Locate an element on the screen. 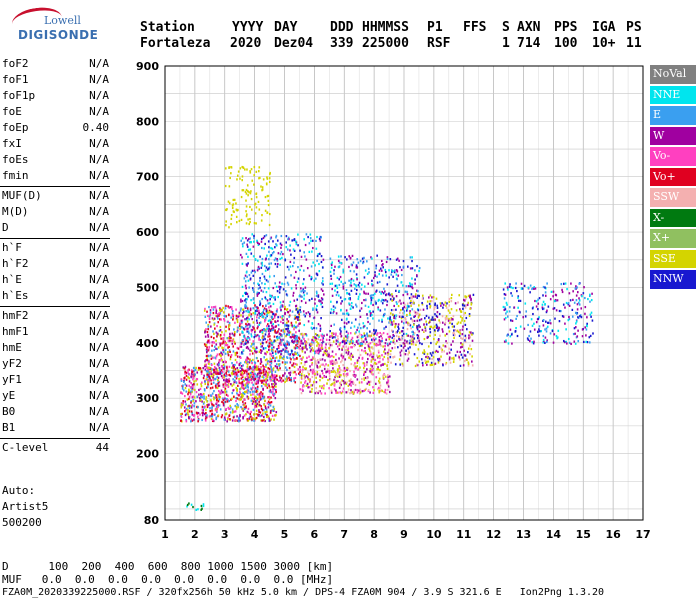  header-label-8: AXN is located at coordinates (529, 27).